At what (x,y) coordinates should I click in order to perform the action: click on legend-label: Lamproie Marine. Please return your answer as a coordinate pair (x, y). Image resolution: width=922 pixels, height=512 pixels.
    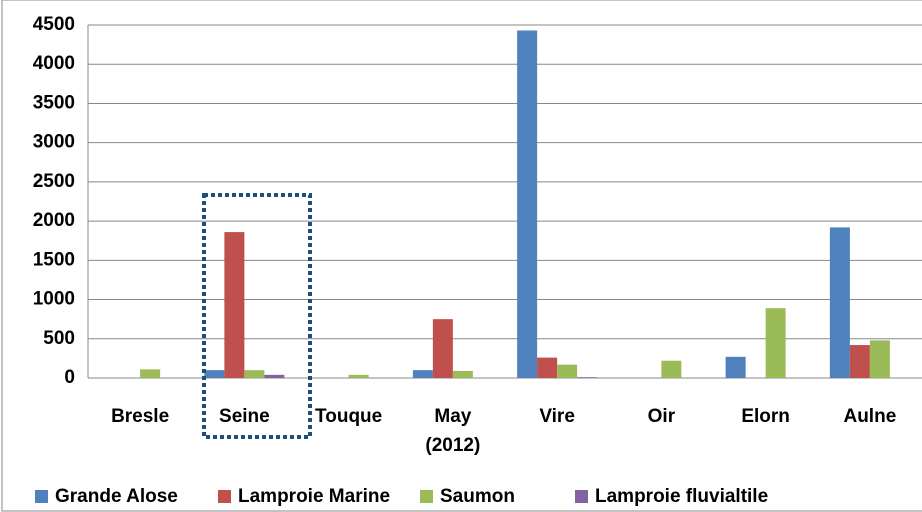
    Looking at the image, I should click on (314, 496).